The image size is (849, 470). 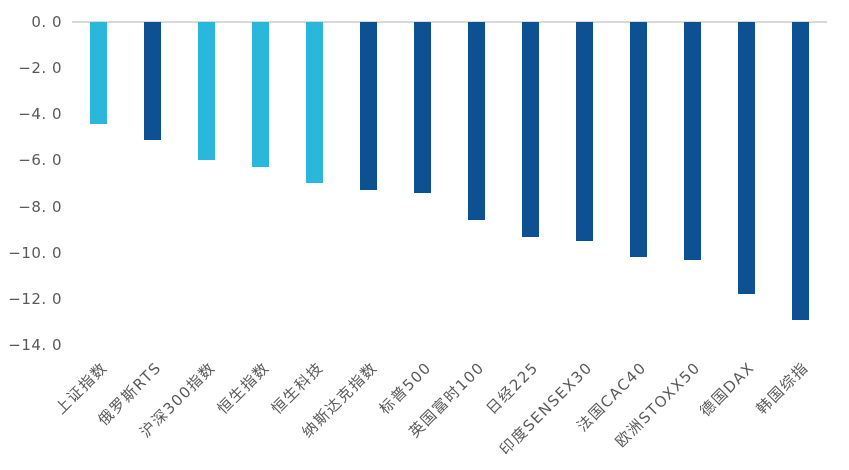 I want to click on y-tick-label: −2. 0, so click(x=40, y=68).